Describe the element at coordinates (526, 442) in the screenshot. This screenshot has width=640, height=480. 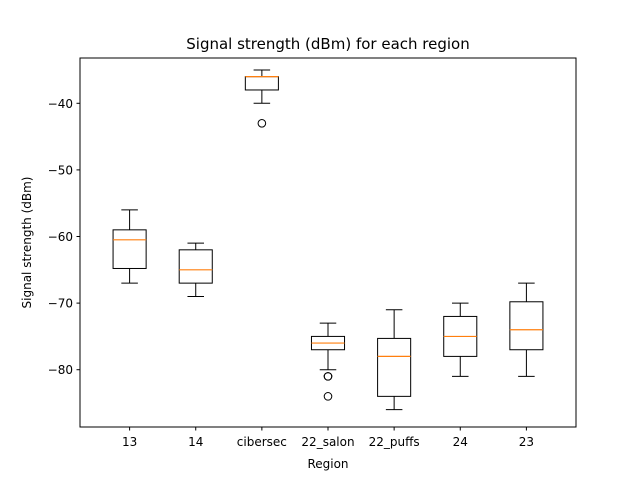
I see `x-tick-label: 23` at that location.